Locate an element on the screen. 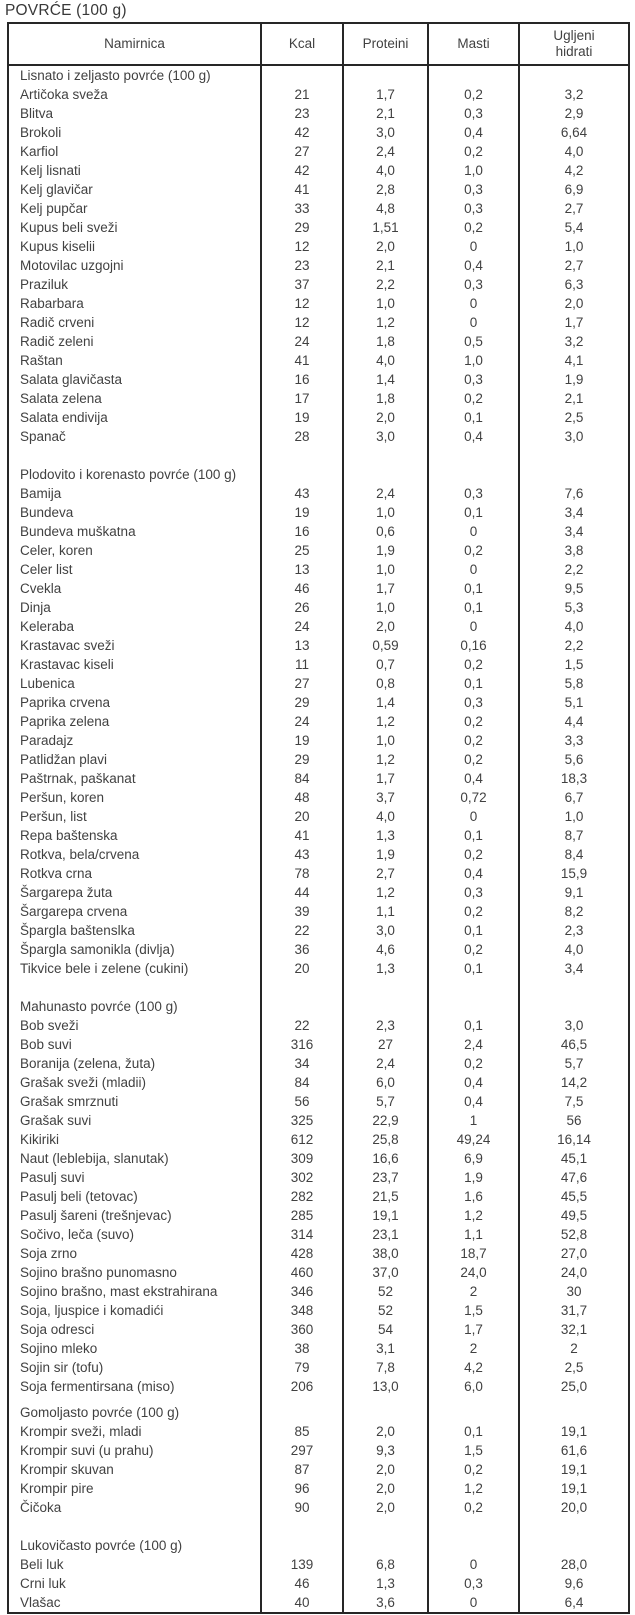 The width and height of the screenshot is (635, 1615). cell-proteini: 1,2 is located at coordinates (385, 759).